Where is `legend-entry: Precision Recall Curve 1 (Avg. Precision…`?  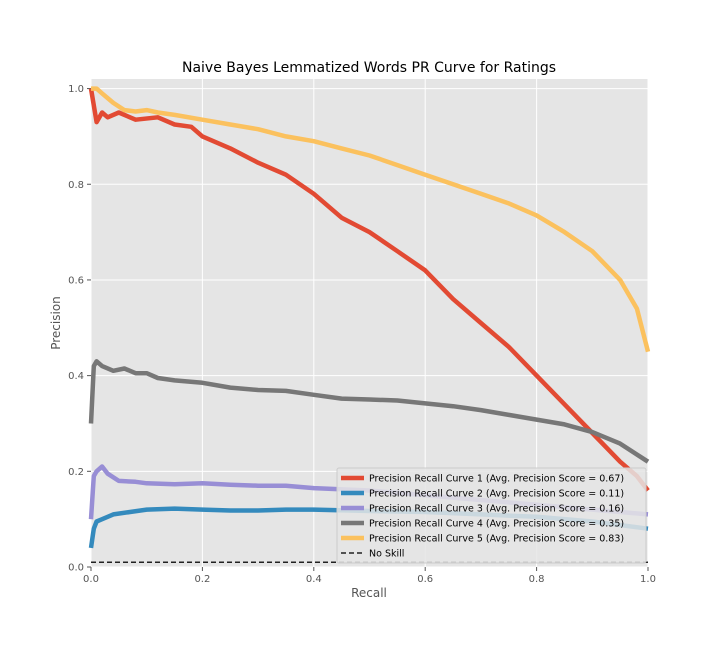 legend-entry: Precision Recall Curve 1 (Avg. Precision… is located at coordinates (496, 479).